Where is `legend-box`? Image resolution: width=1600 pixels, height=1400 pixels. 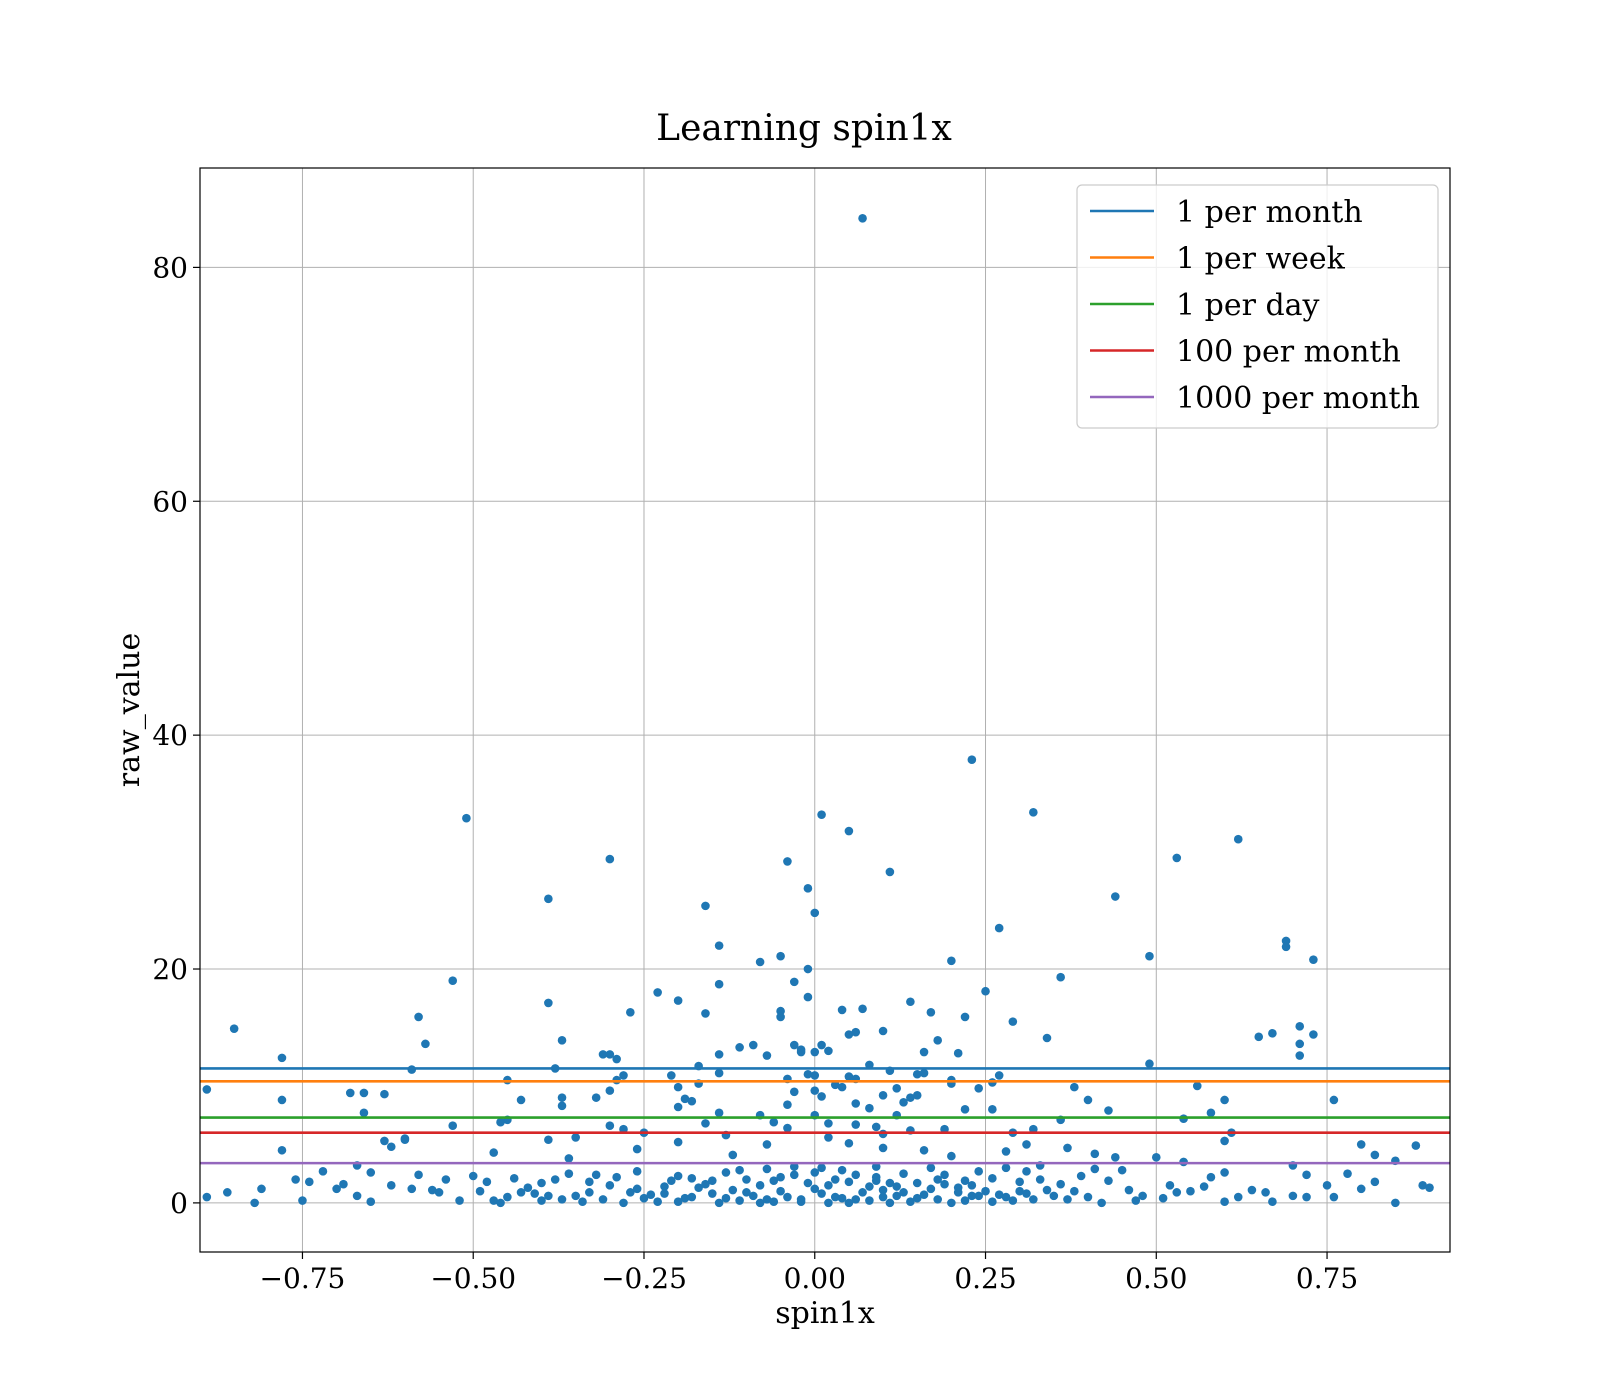
legend-box is located at coordinates (1257, 306).